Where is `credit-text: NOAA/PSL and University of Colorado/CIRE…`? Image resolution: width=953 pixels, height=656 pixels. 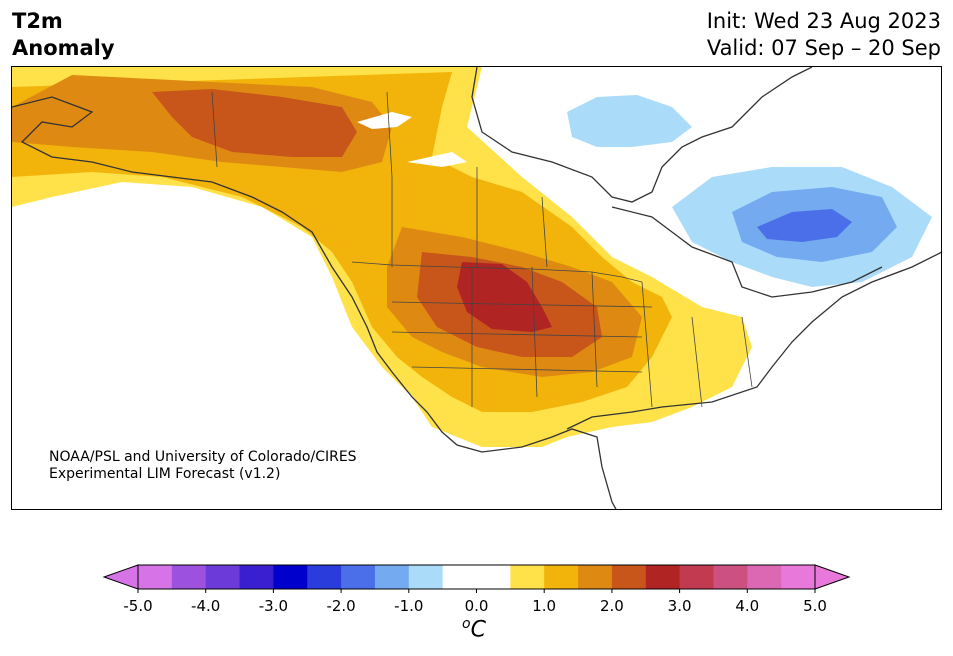 credit-text: NOAA/PSL and University of Colorado/CIRE… is located at coordinates (203, 466).